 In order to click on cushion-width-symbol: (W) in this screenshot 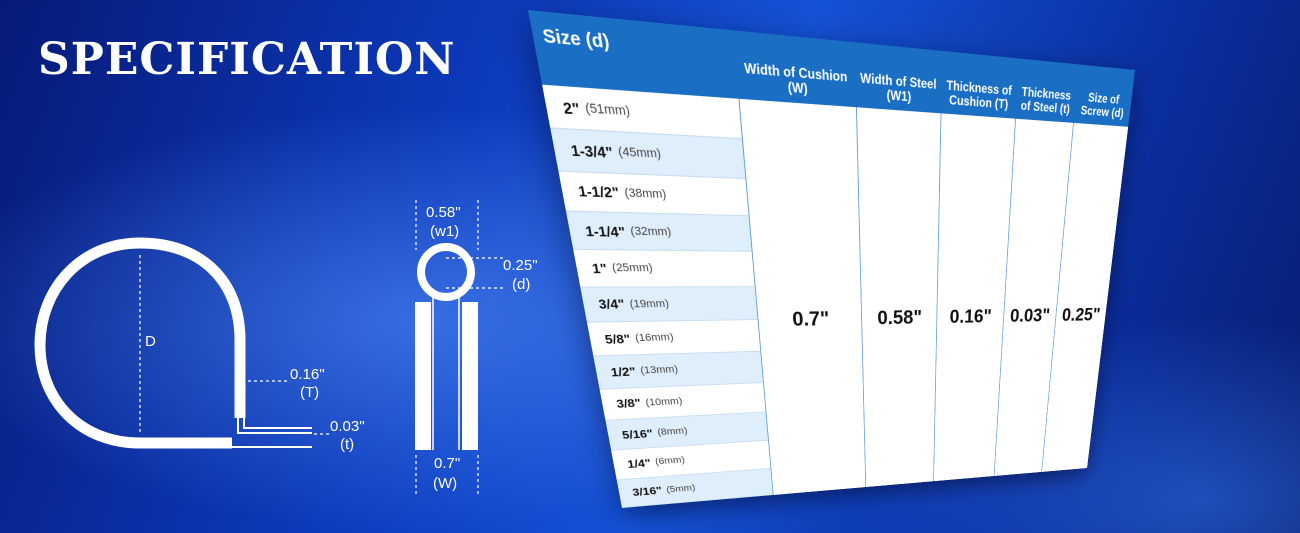, I will do `click(445, 484)`.